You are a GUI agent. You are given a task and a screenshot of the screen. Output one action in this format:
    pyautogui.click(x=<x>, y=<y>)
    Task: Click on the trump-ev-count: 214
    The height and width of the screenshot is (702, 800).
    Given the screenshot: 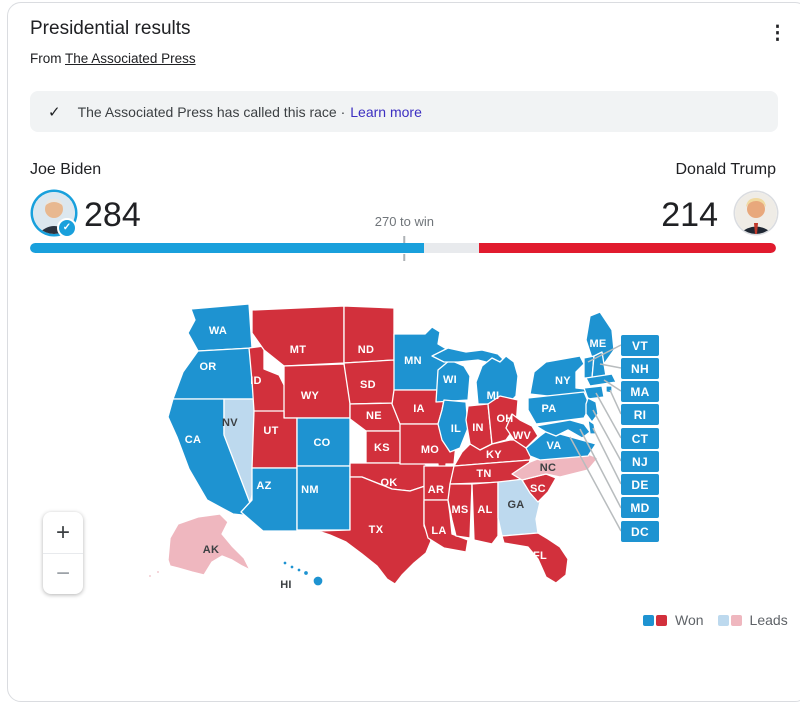 What is the action you would take?
    pyautogui.click(x=689, y=215)
    